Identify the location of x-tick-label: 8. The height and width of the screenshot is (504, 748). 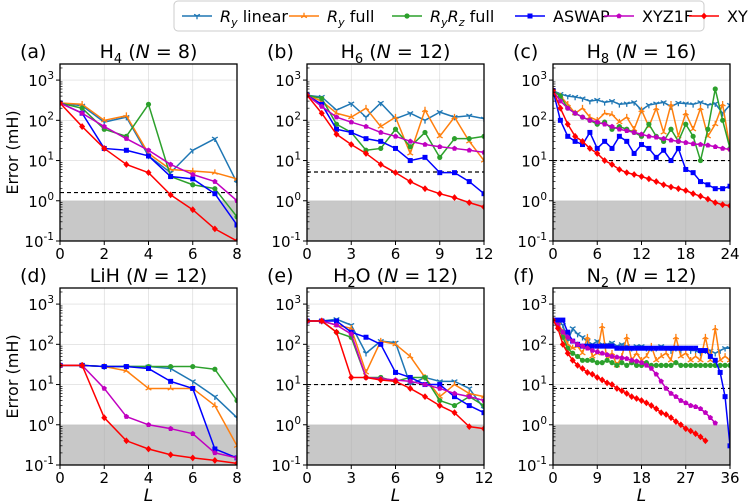
(237, 478).